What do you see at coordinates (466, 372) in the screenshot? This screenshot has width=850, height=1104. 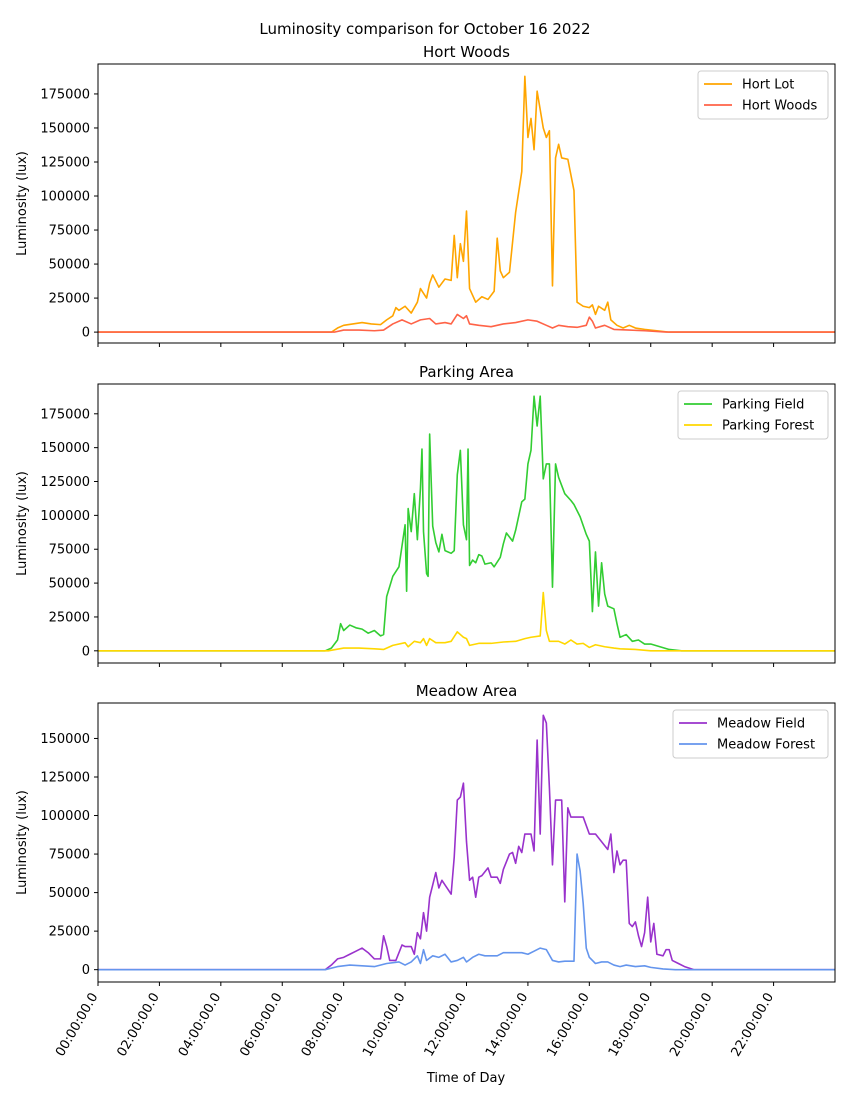 I see `panel-title: Parking Area` at bounding box center [466, 372].